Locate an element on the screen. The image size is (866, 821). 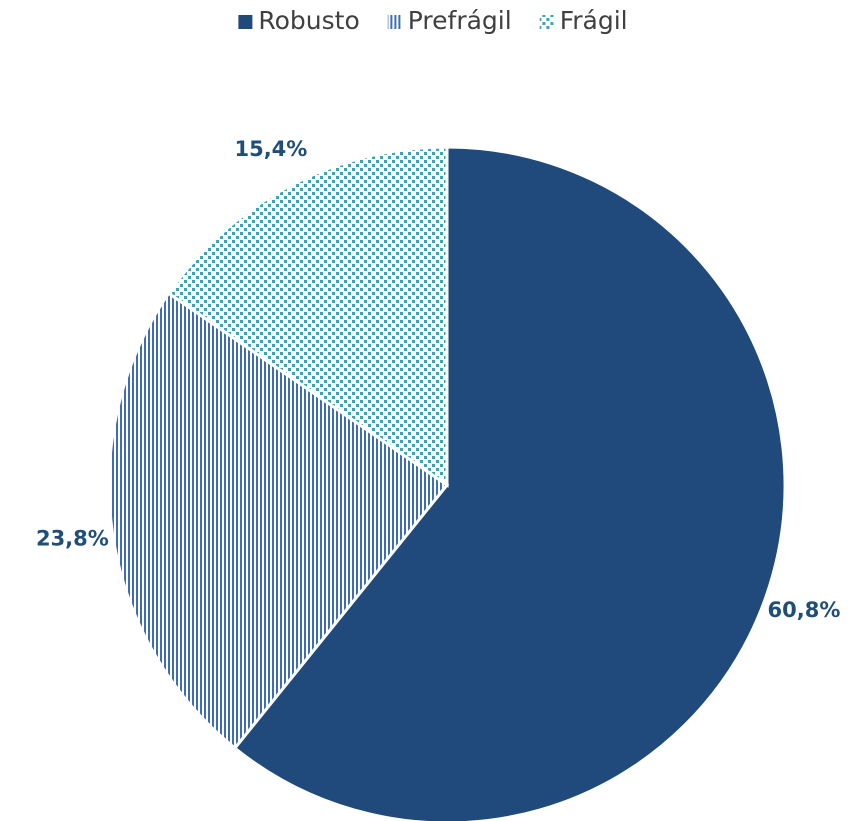
legend-label: Frágil is located at coordinates (594, 20).